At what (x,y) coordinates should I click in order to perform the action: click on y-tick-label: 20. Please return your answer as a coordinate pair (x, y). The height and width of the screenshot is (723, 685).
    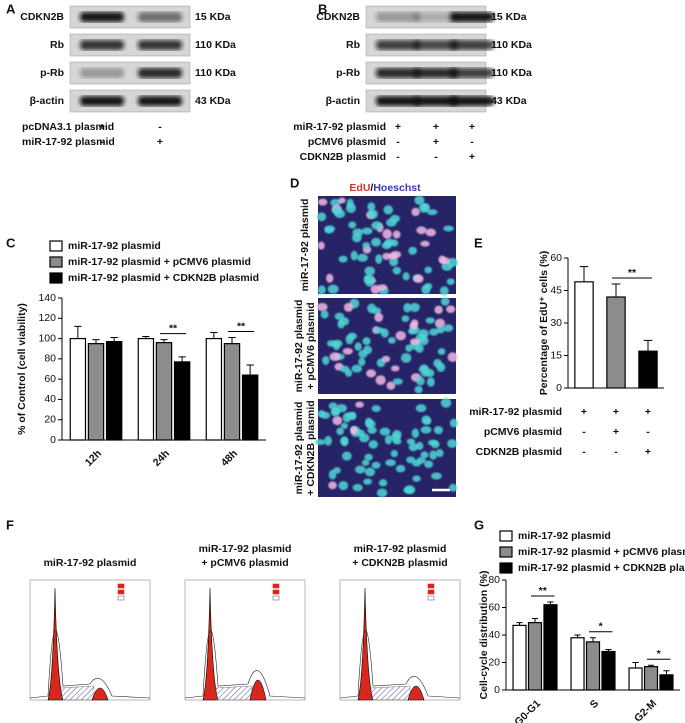
    Looking at the image, I should click on (494, 662).